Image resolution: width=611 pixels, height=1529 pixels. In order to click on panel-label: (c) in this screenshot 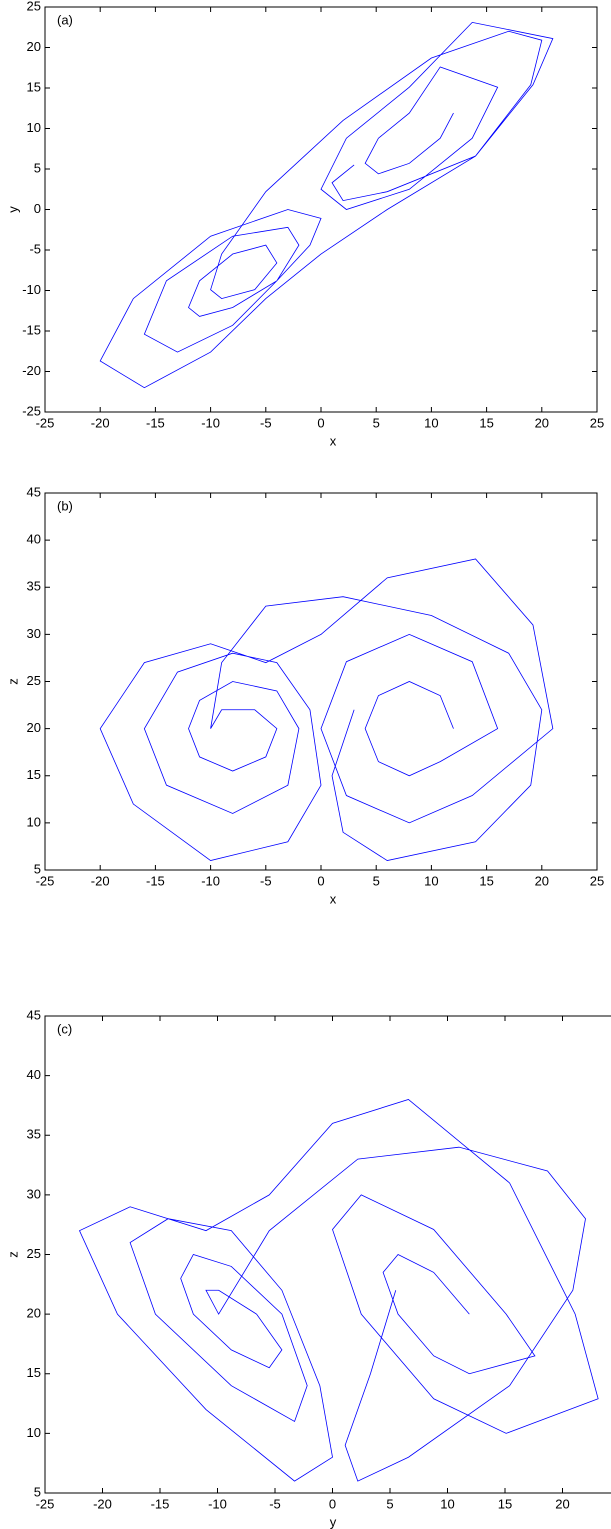, I will do `click(64, 1028)`.